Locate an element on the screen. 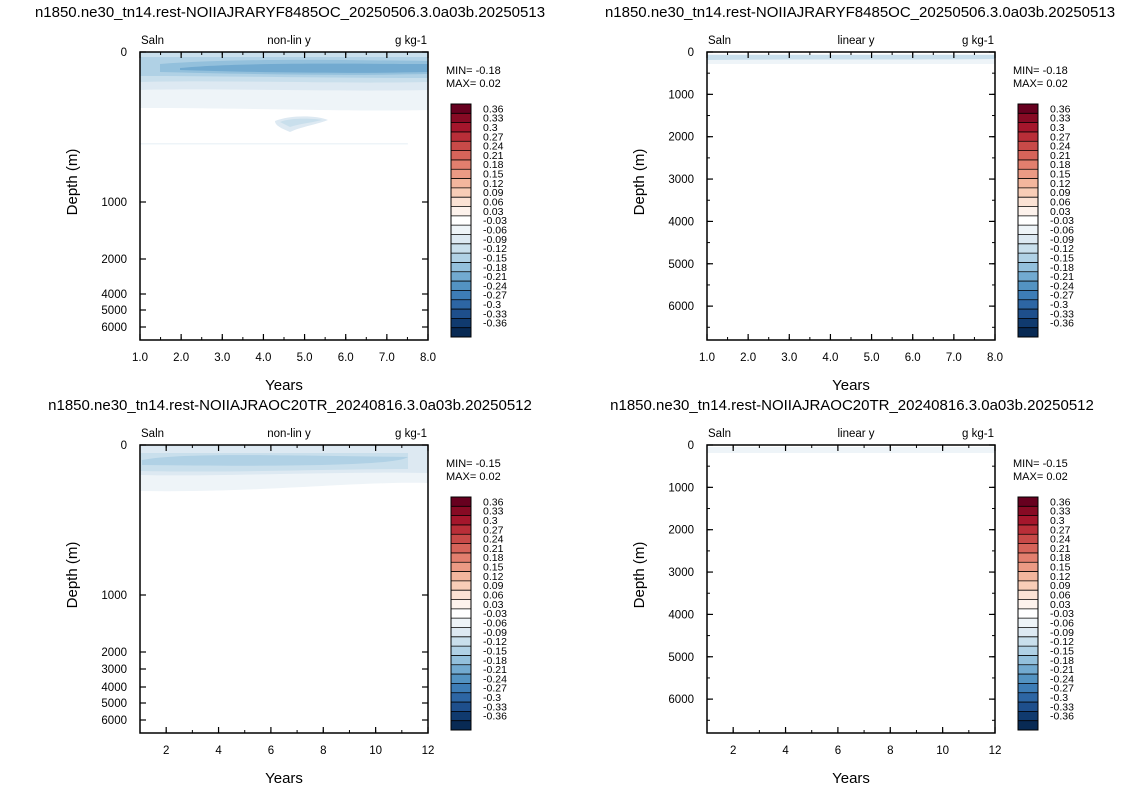 Image resolution: width=1135 pixels, height=789 pixels. min-value: MIN= -0.15 is located at coordinates (1040, 464).